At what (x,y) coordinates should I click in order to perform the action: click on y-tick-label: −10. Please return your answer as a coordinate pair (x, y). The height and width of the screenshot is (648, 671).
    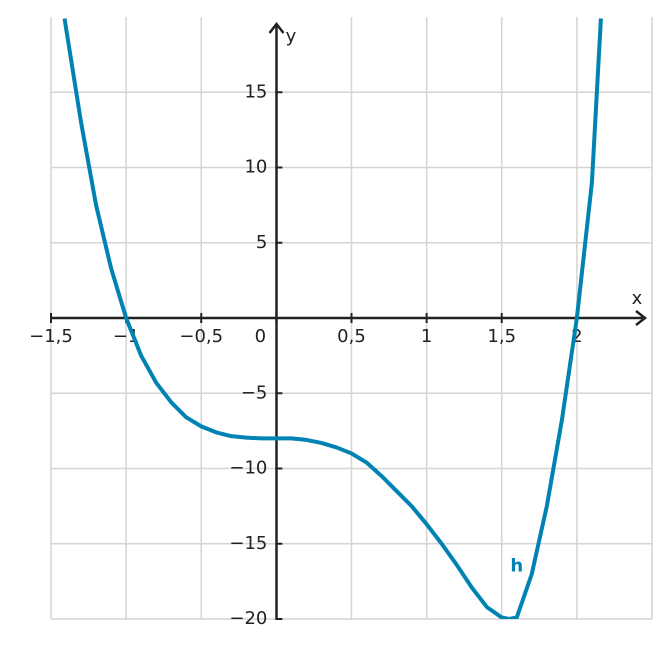
    Looking at the image, I should click on (248, 468).